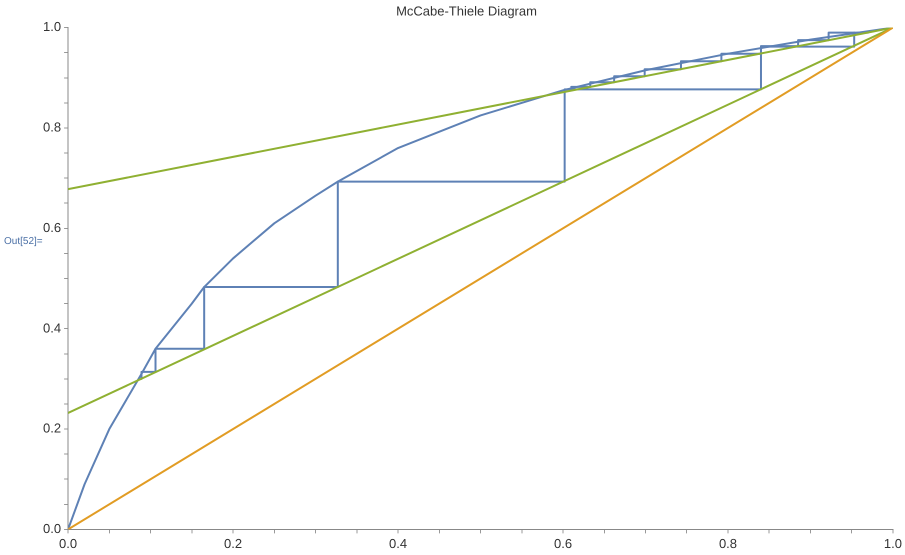 This screenshot has width=905, height=555. What do you see at coordinates (68, 543) in the screenshot?
I see `x-tick-label: 0.0` at bounding box center [68, 543].